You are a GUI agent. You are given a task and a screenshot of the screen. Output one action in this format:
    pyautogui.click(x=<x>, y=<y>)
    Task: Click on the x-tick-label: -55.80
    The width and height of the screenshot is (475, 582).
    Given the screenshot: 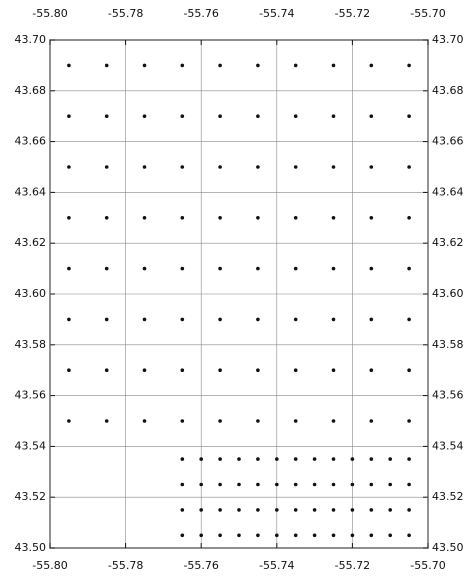 What is the action you would take?
    pyautogui.click(x=49, y=565)
    